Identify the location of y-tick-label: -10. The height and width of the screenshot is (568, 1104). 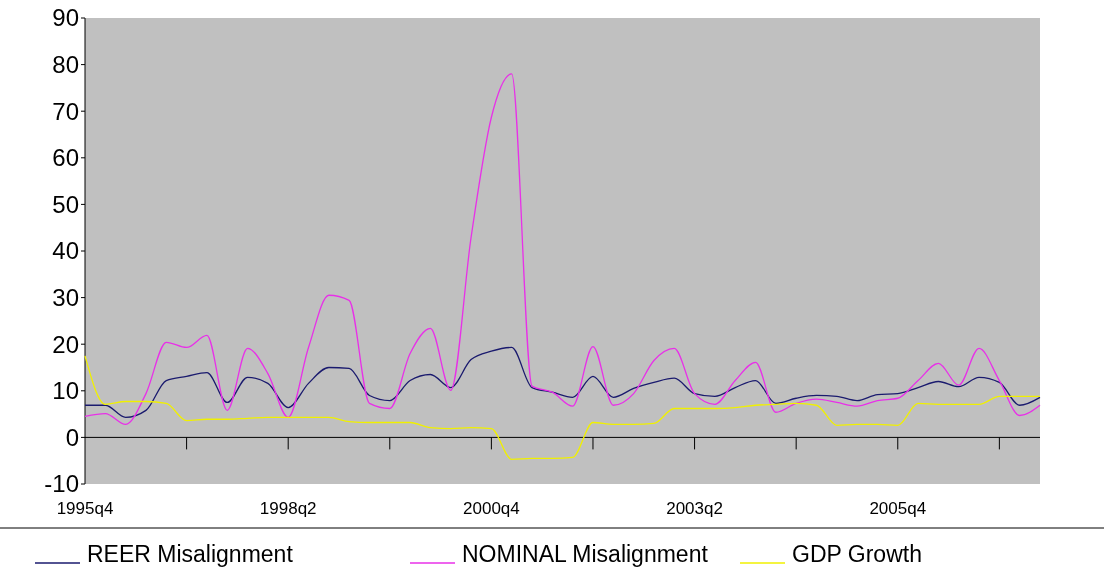
(61, 484).